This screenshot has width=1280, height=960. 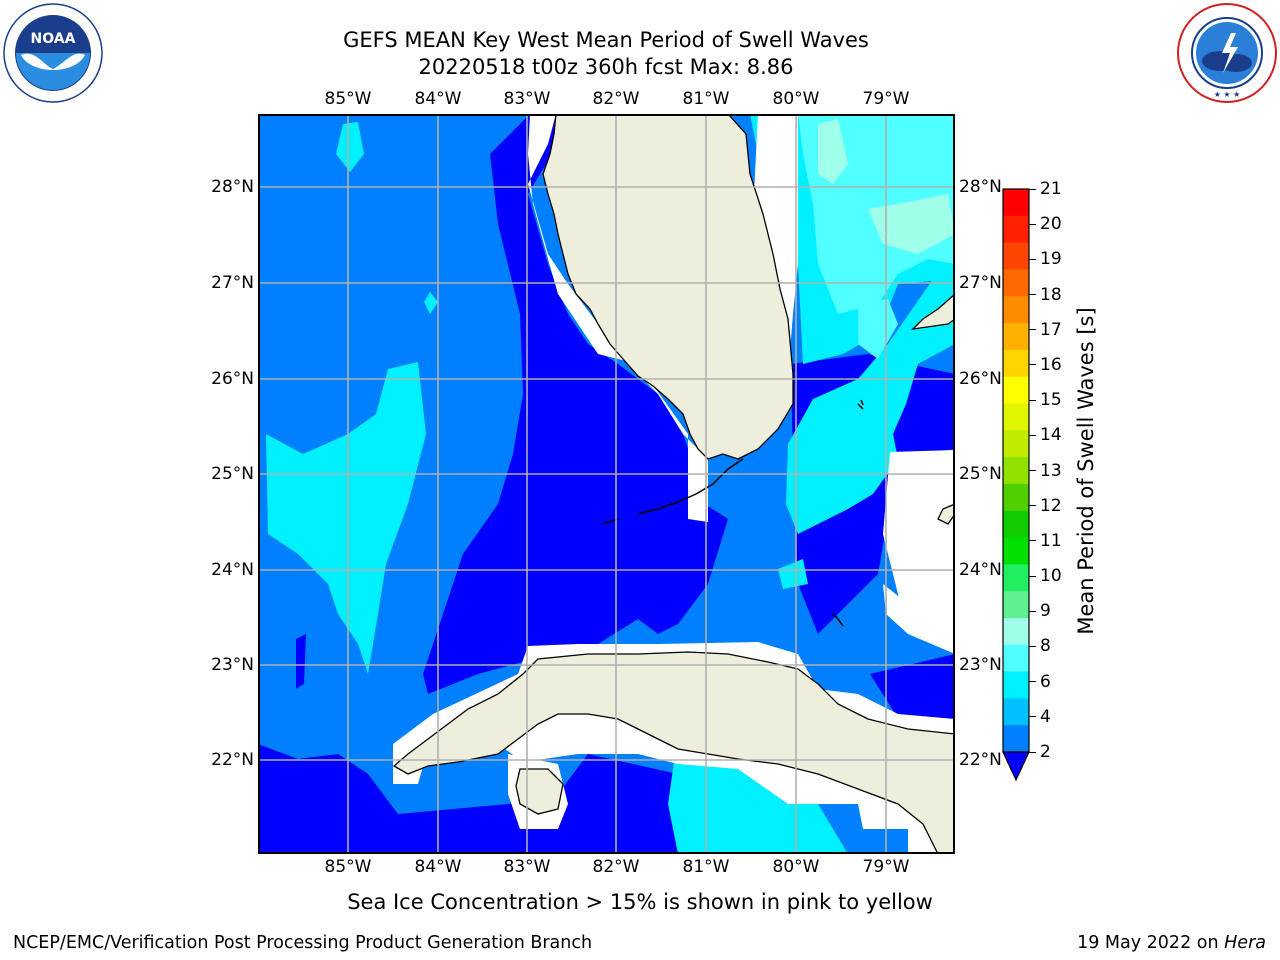 What do you see at coordinates (1045, 716) in the screenshot?
I see `colorbar-tick-label: 4` at bounding box center [1045, 716].